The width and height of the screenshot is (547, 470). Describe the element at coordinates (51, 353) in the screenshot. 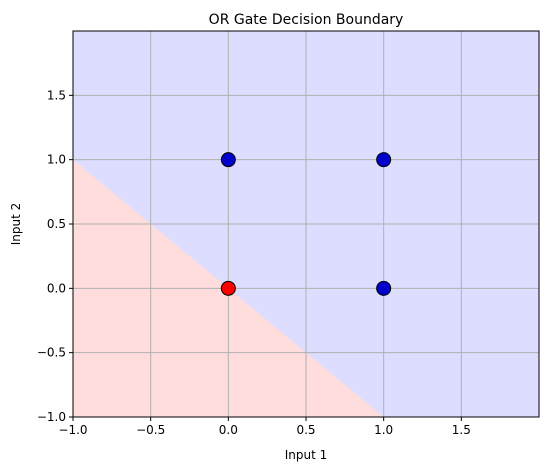

I see `y-tick-label: −0.5` at that location.